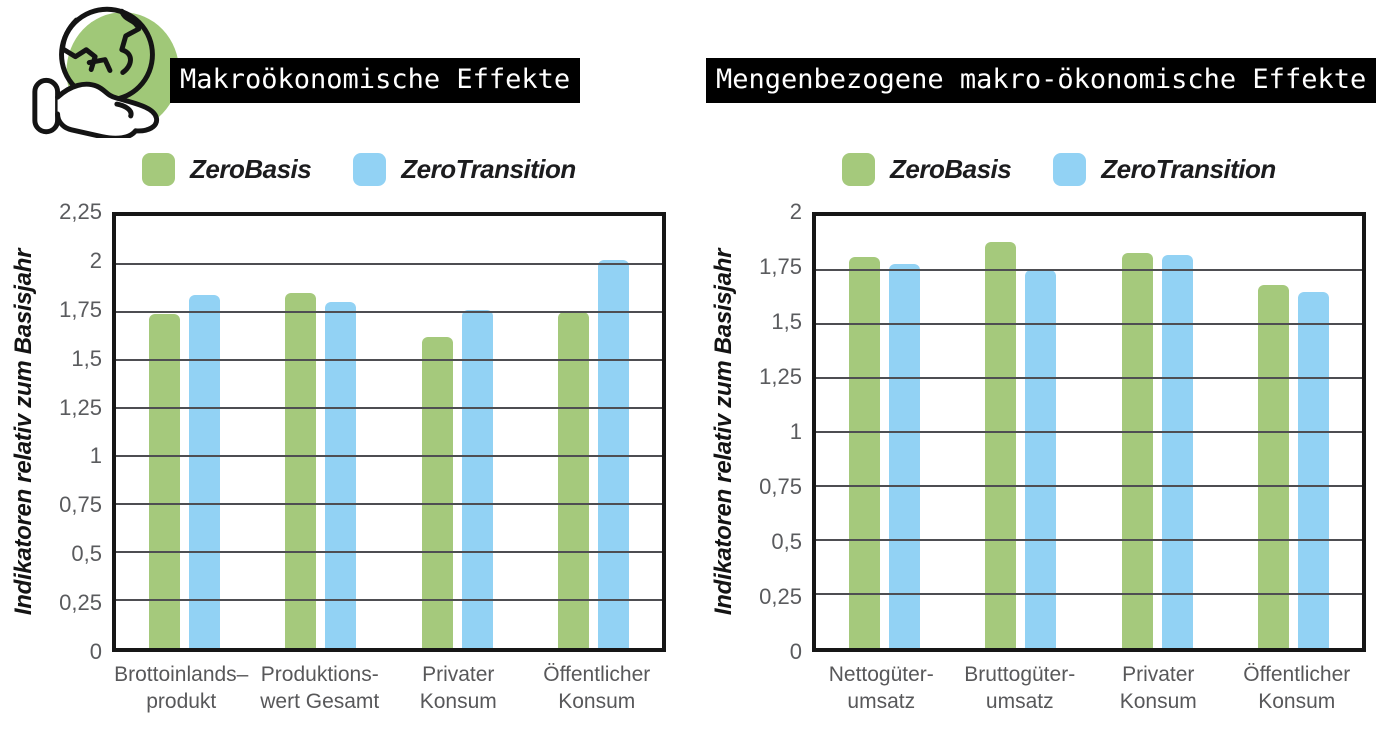  I want to click on chart-title: Makroökonomische Effekte, so click(375, 80).